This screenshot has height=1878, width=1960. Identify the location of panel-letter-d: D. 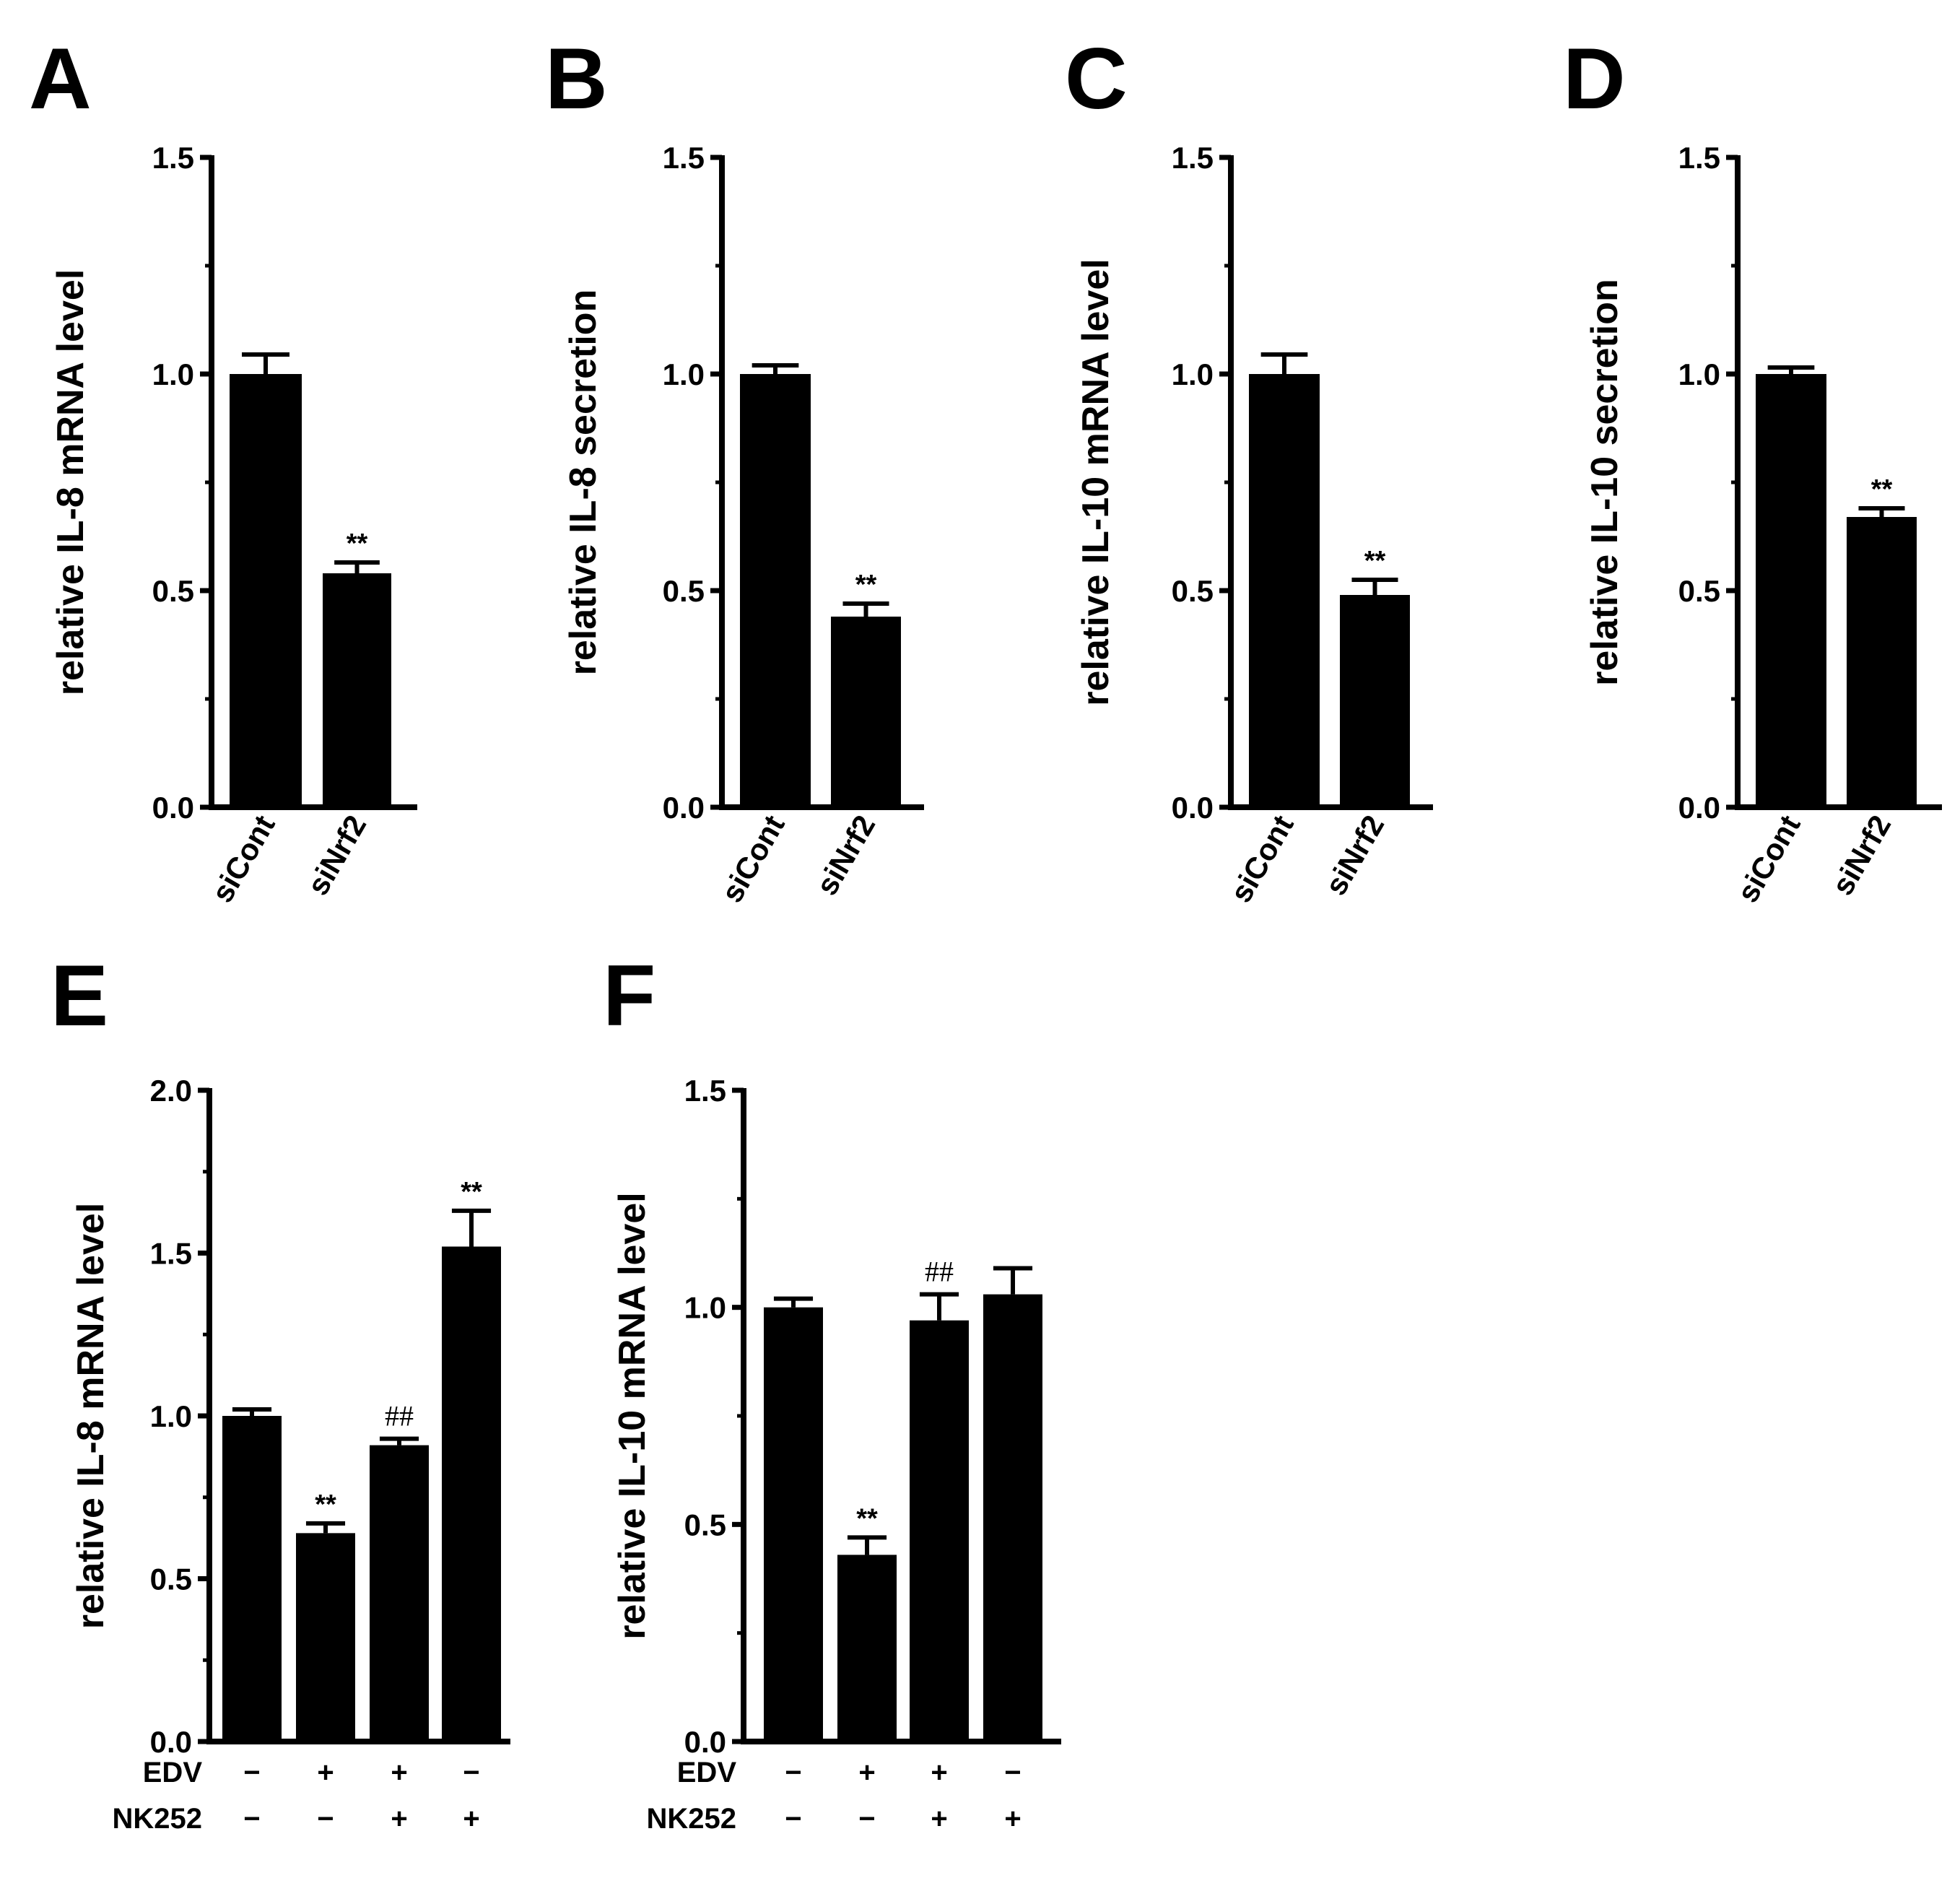
(1594, 78).